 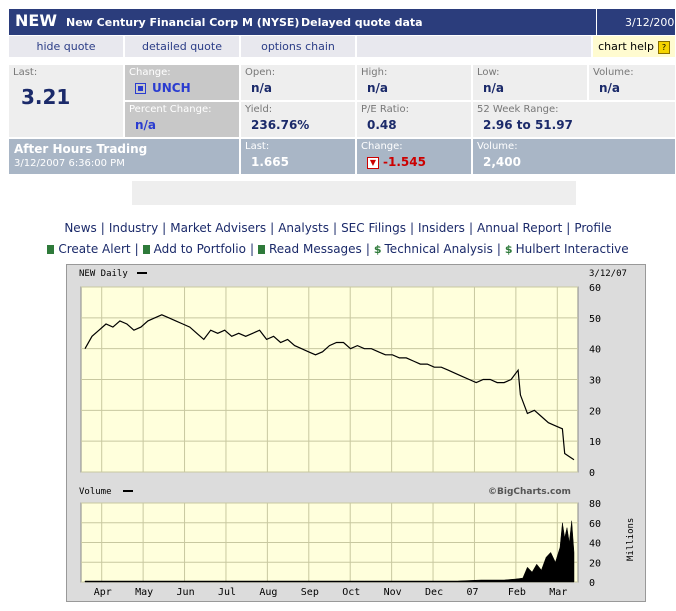 What do you see at coordinates (488, 72) in the screenshot?
I see `low-label: Low:` at bounding box center [488, 72].